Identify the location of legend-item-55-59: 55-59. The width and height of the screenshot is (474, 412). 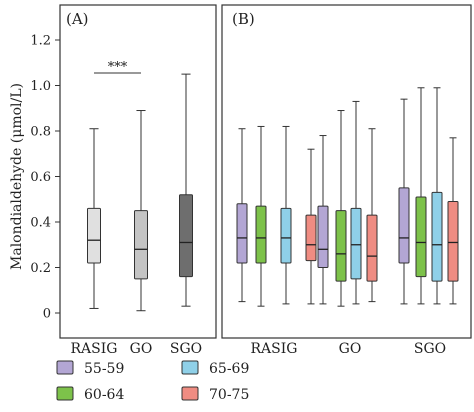
(90, 368).